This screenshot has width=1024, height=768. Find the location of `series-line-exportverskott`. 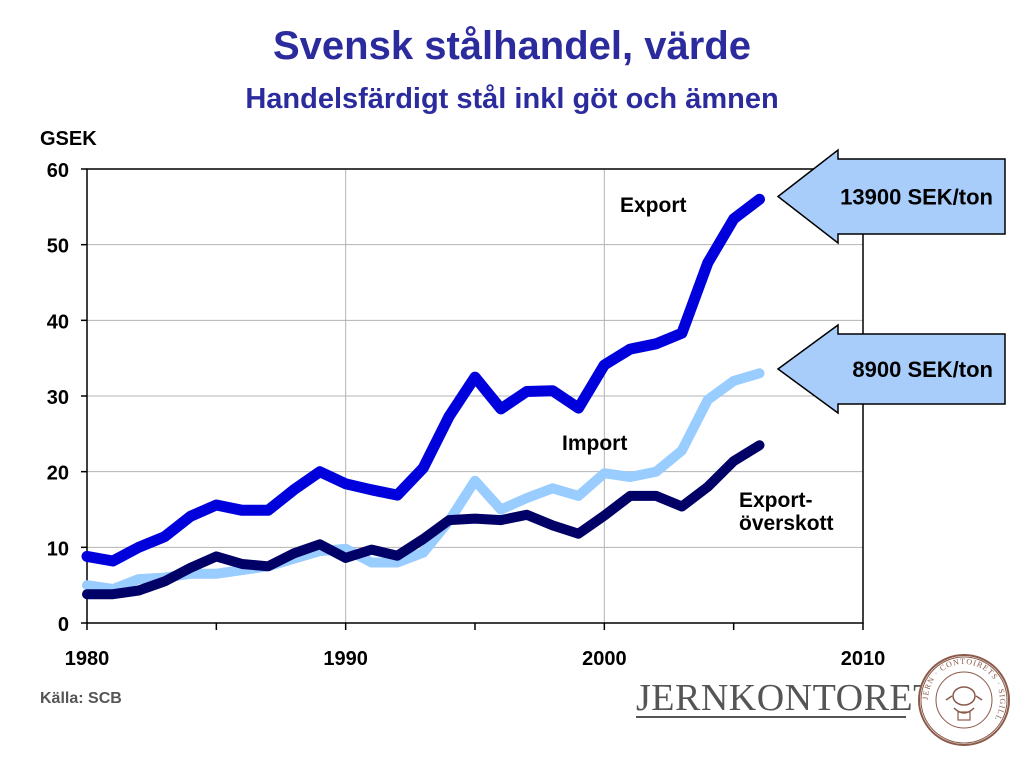

series-line-exportverskott is located at coordinates (423, 520).